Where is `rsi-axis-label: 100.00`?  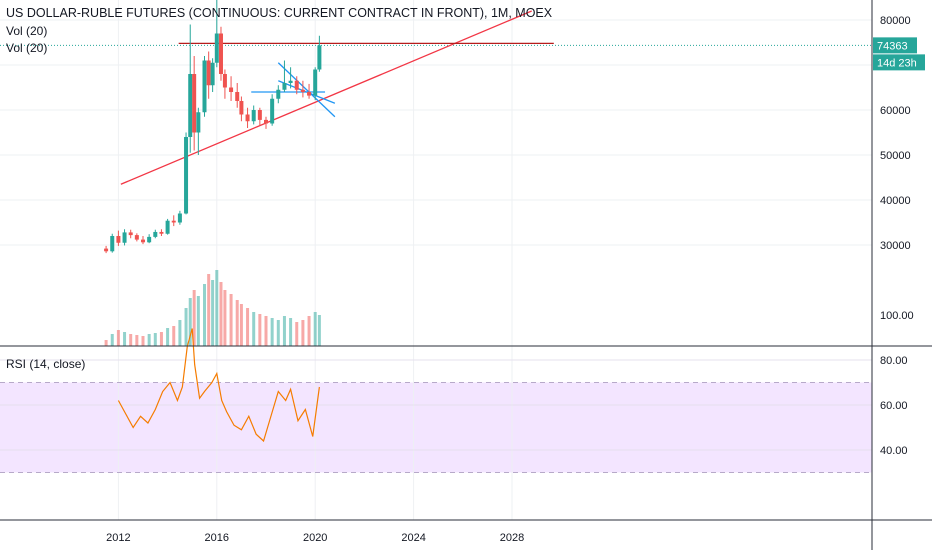
rsi-axis-label: 100.00 is located at coordinates (897, 316).